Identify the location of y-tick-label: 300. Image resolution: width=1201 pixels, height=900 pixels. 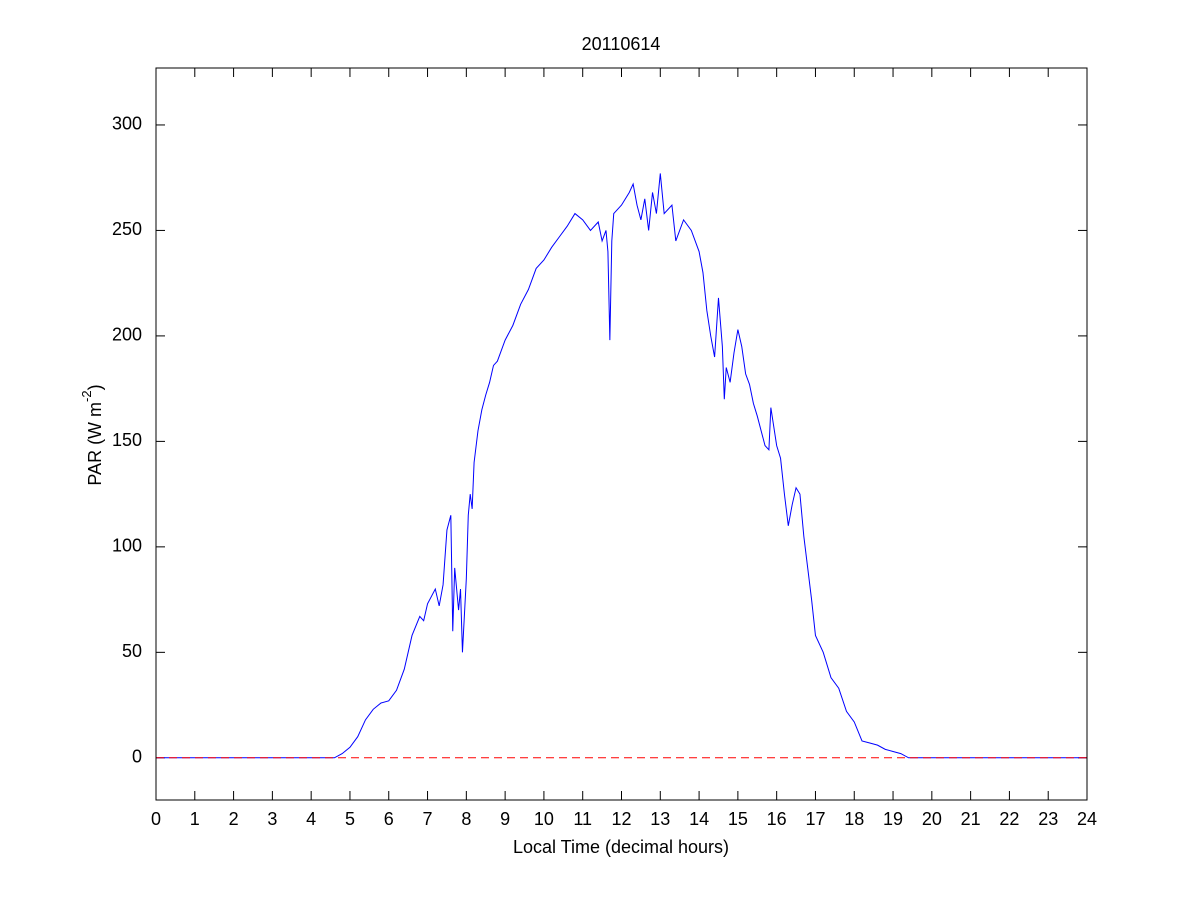
(127, 124).